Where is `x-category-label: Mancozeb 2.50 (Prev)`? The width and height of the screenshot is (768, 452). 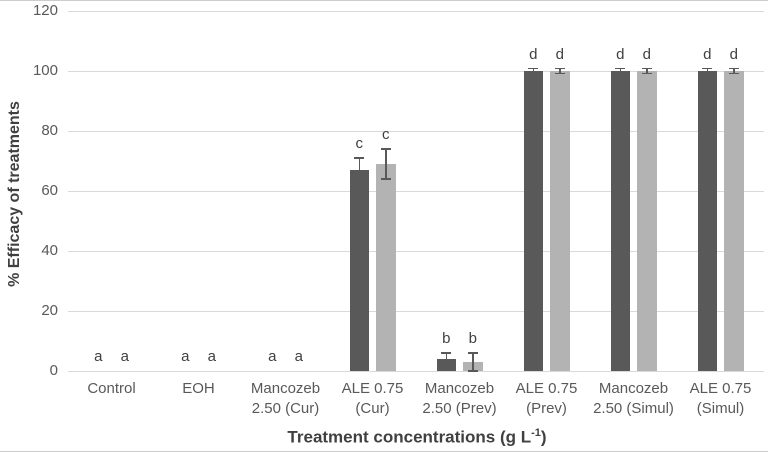
x-category-label: Mancozeb 2.50 (Prev) is located at coordinates (459, 398).